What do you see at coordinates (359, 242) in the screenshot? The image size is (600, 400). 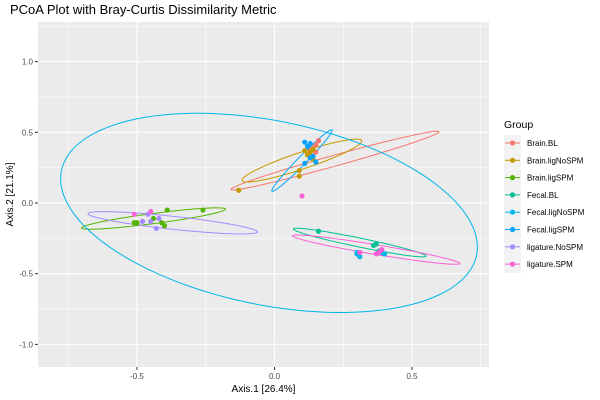 I see `ellipse-fecal-bl` at bounding box center [359, 242].